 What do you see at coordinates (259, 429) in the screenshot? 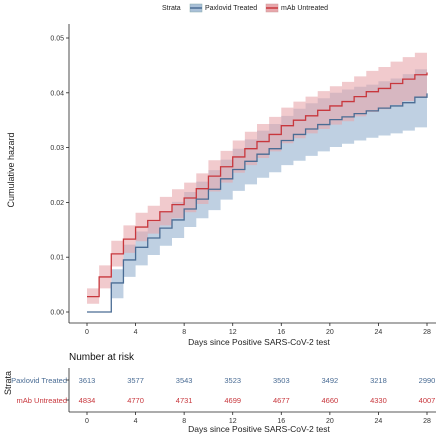
I see `risk-table-x-axis-label: Days since Positive SARS-CoV-2 test` at bounding box center [259, 429].